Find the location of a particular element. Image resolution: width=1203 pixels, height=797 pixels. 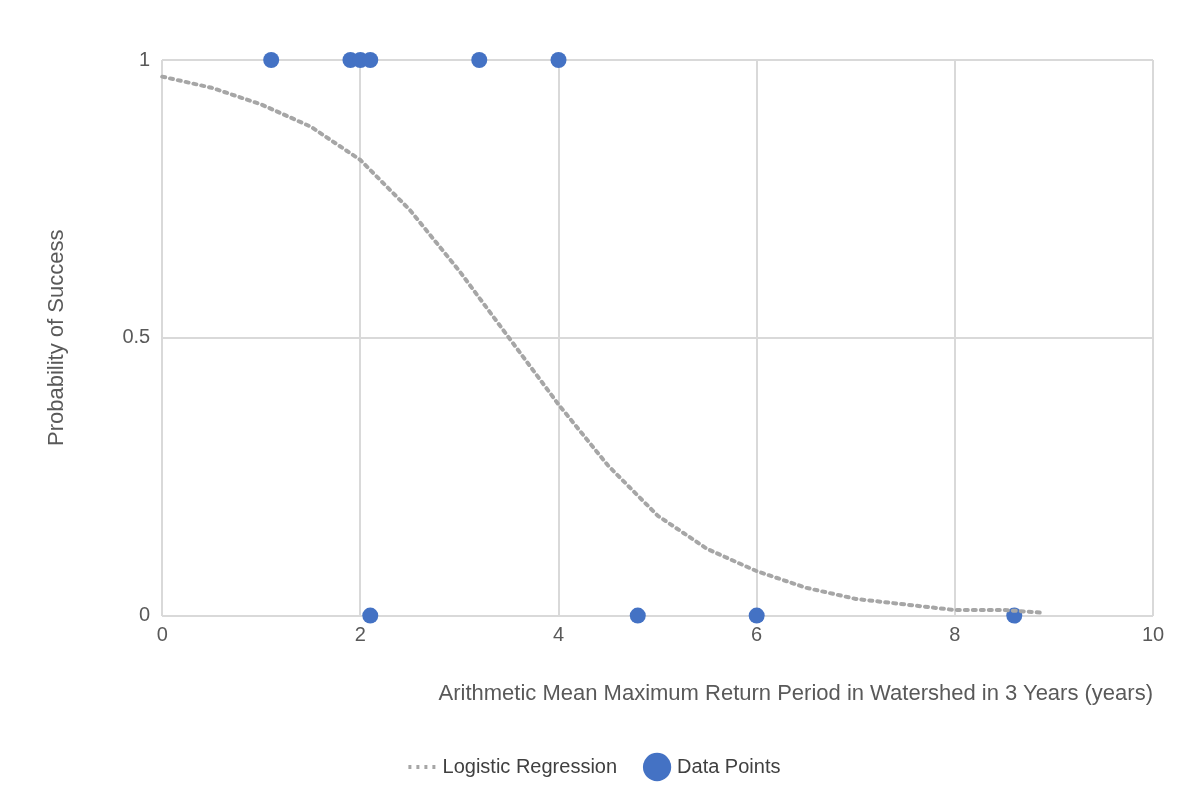

y-tick-label: 1 is located at coordinates (145, 58).